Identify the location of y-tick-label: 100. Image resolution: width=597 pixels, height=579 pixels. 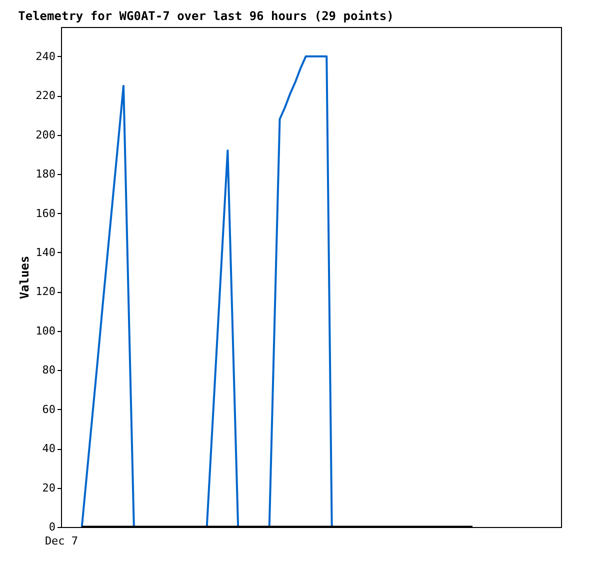
(46, 331).